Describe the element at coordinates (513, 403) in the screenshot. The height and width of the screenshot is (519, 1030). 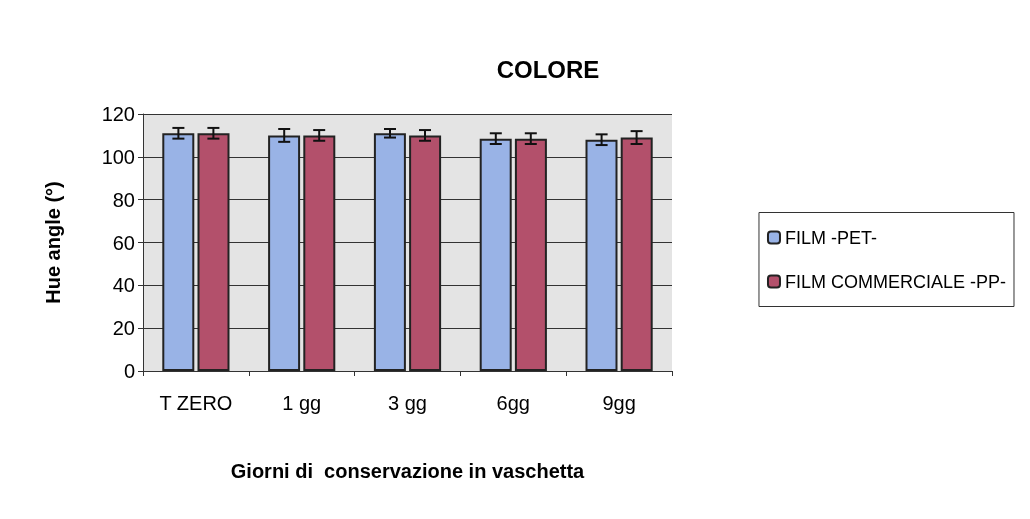
I see `x-tick-label: 6gg` at that location.